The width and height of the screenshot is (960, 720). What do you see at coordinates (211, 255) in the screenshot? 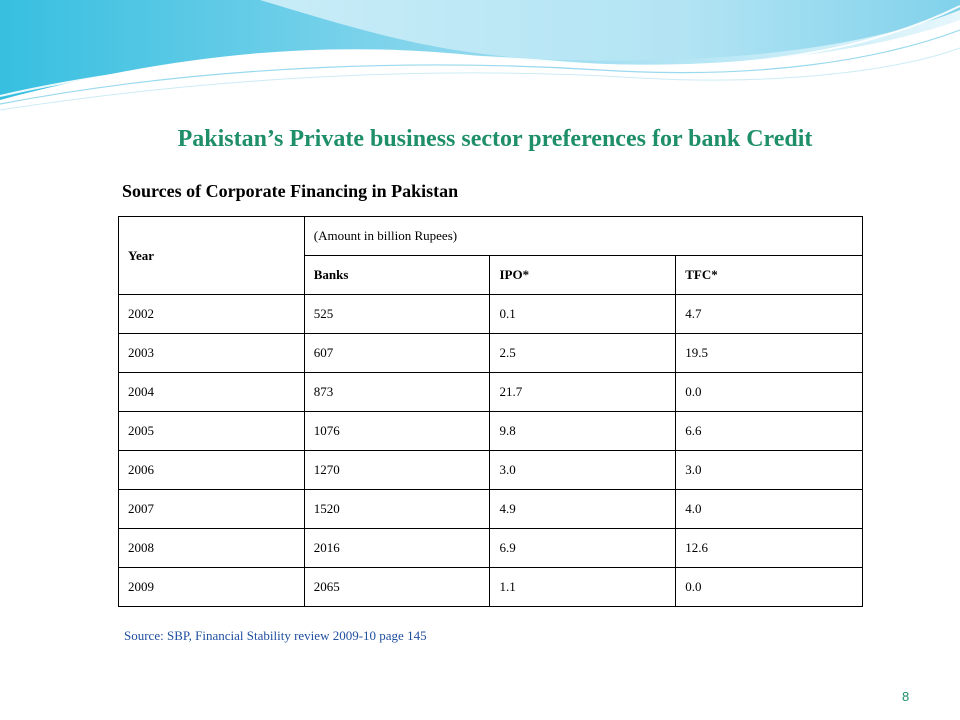
I see `year-header: Year` at bounding box center [211, 255].